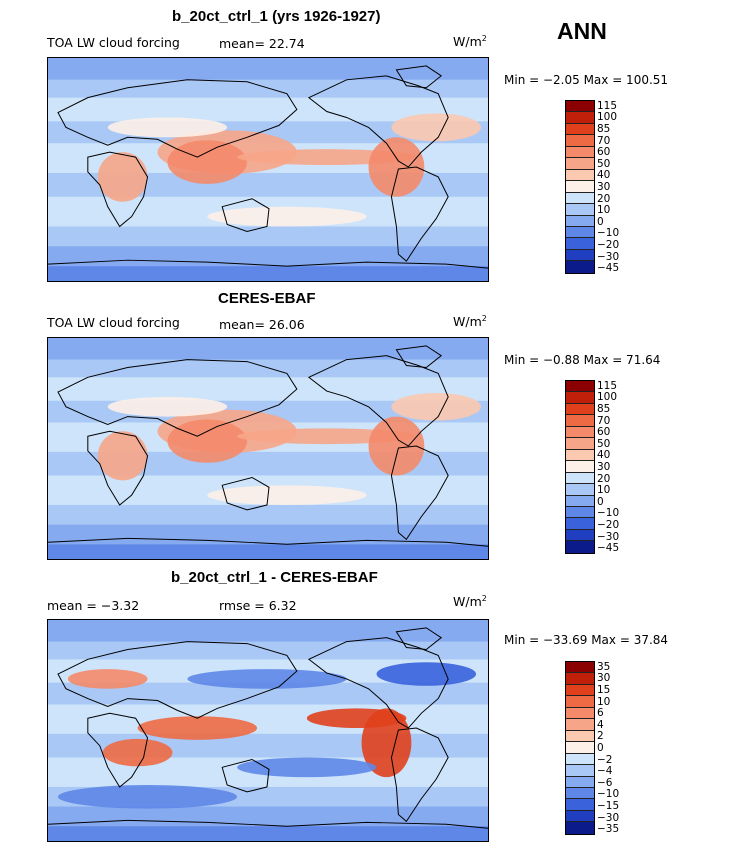 This screenshot has height=846, width=732. What do you see at coordinates (258, 605) in the screenshot?
I see `panel-3-rmse: rmse = 6.32` at bounding box center [258, 605].